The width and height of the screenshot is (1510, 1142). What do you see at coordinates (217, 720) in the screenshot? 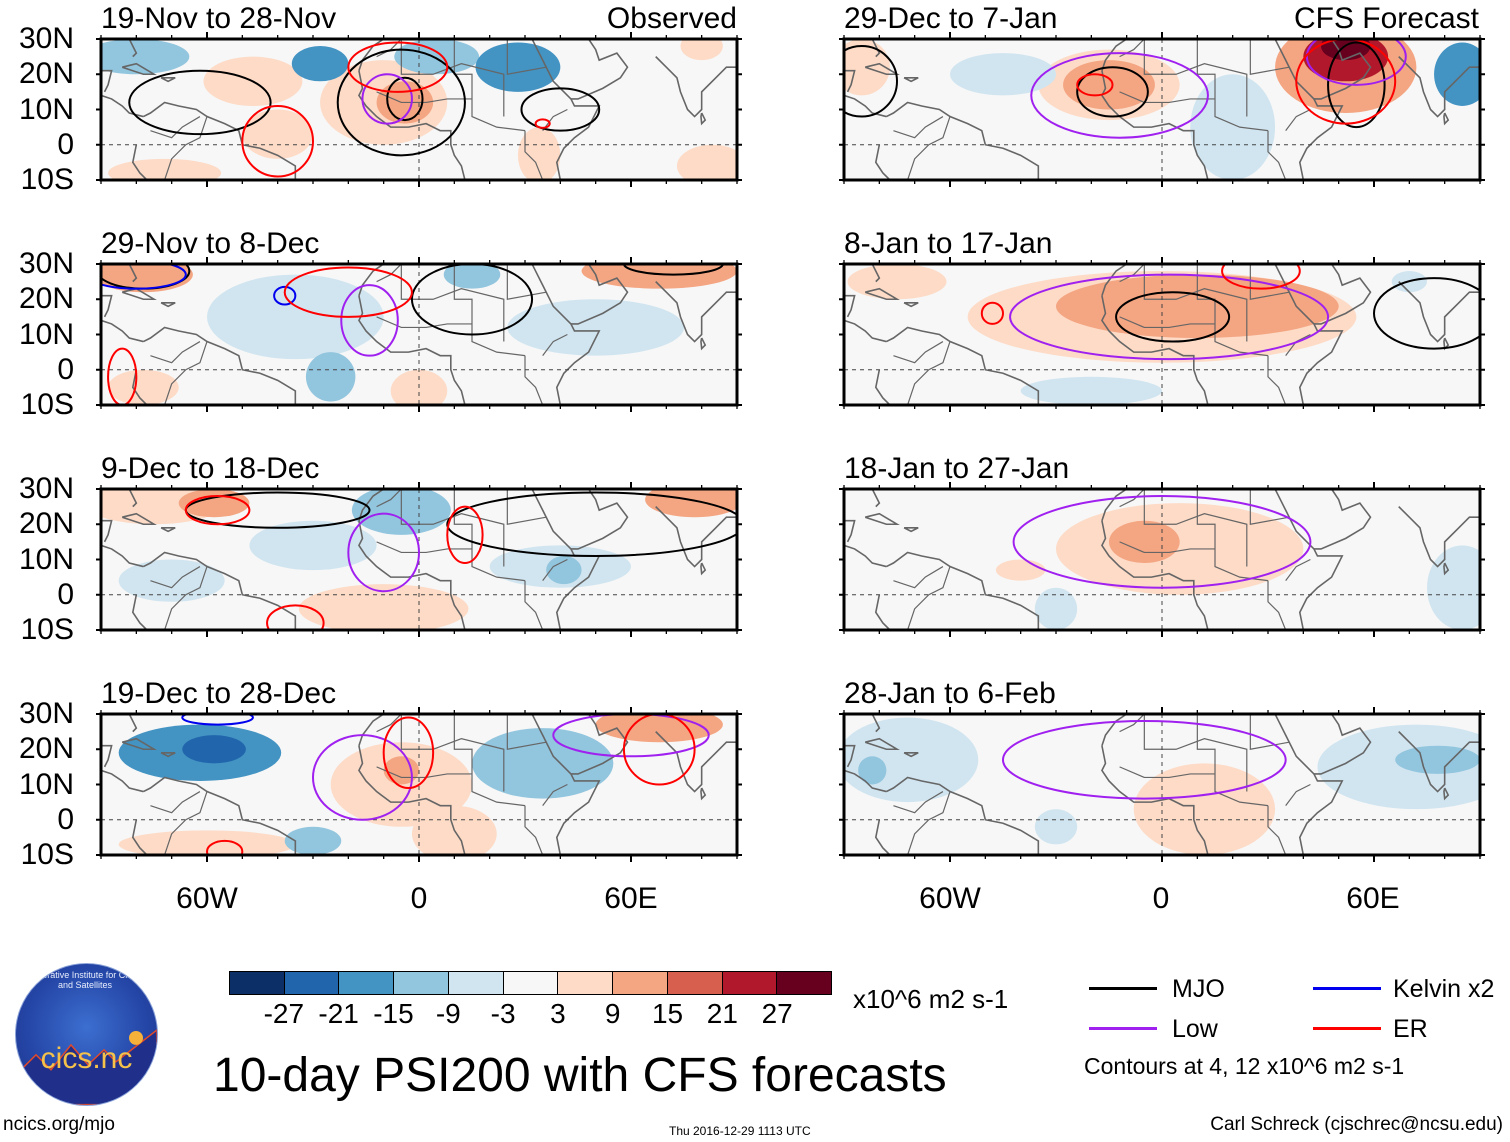
I see `contour-kelvin-x2` at bounding box center [217, 720].